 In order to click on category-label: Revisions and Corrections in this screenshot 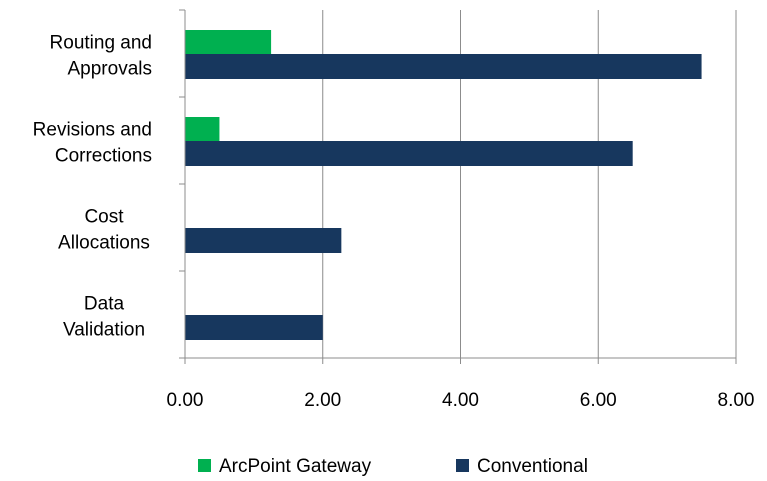, I will do `click(92, 143)`.